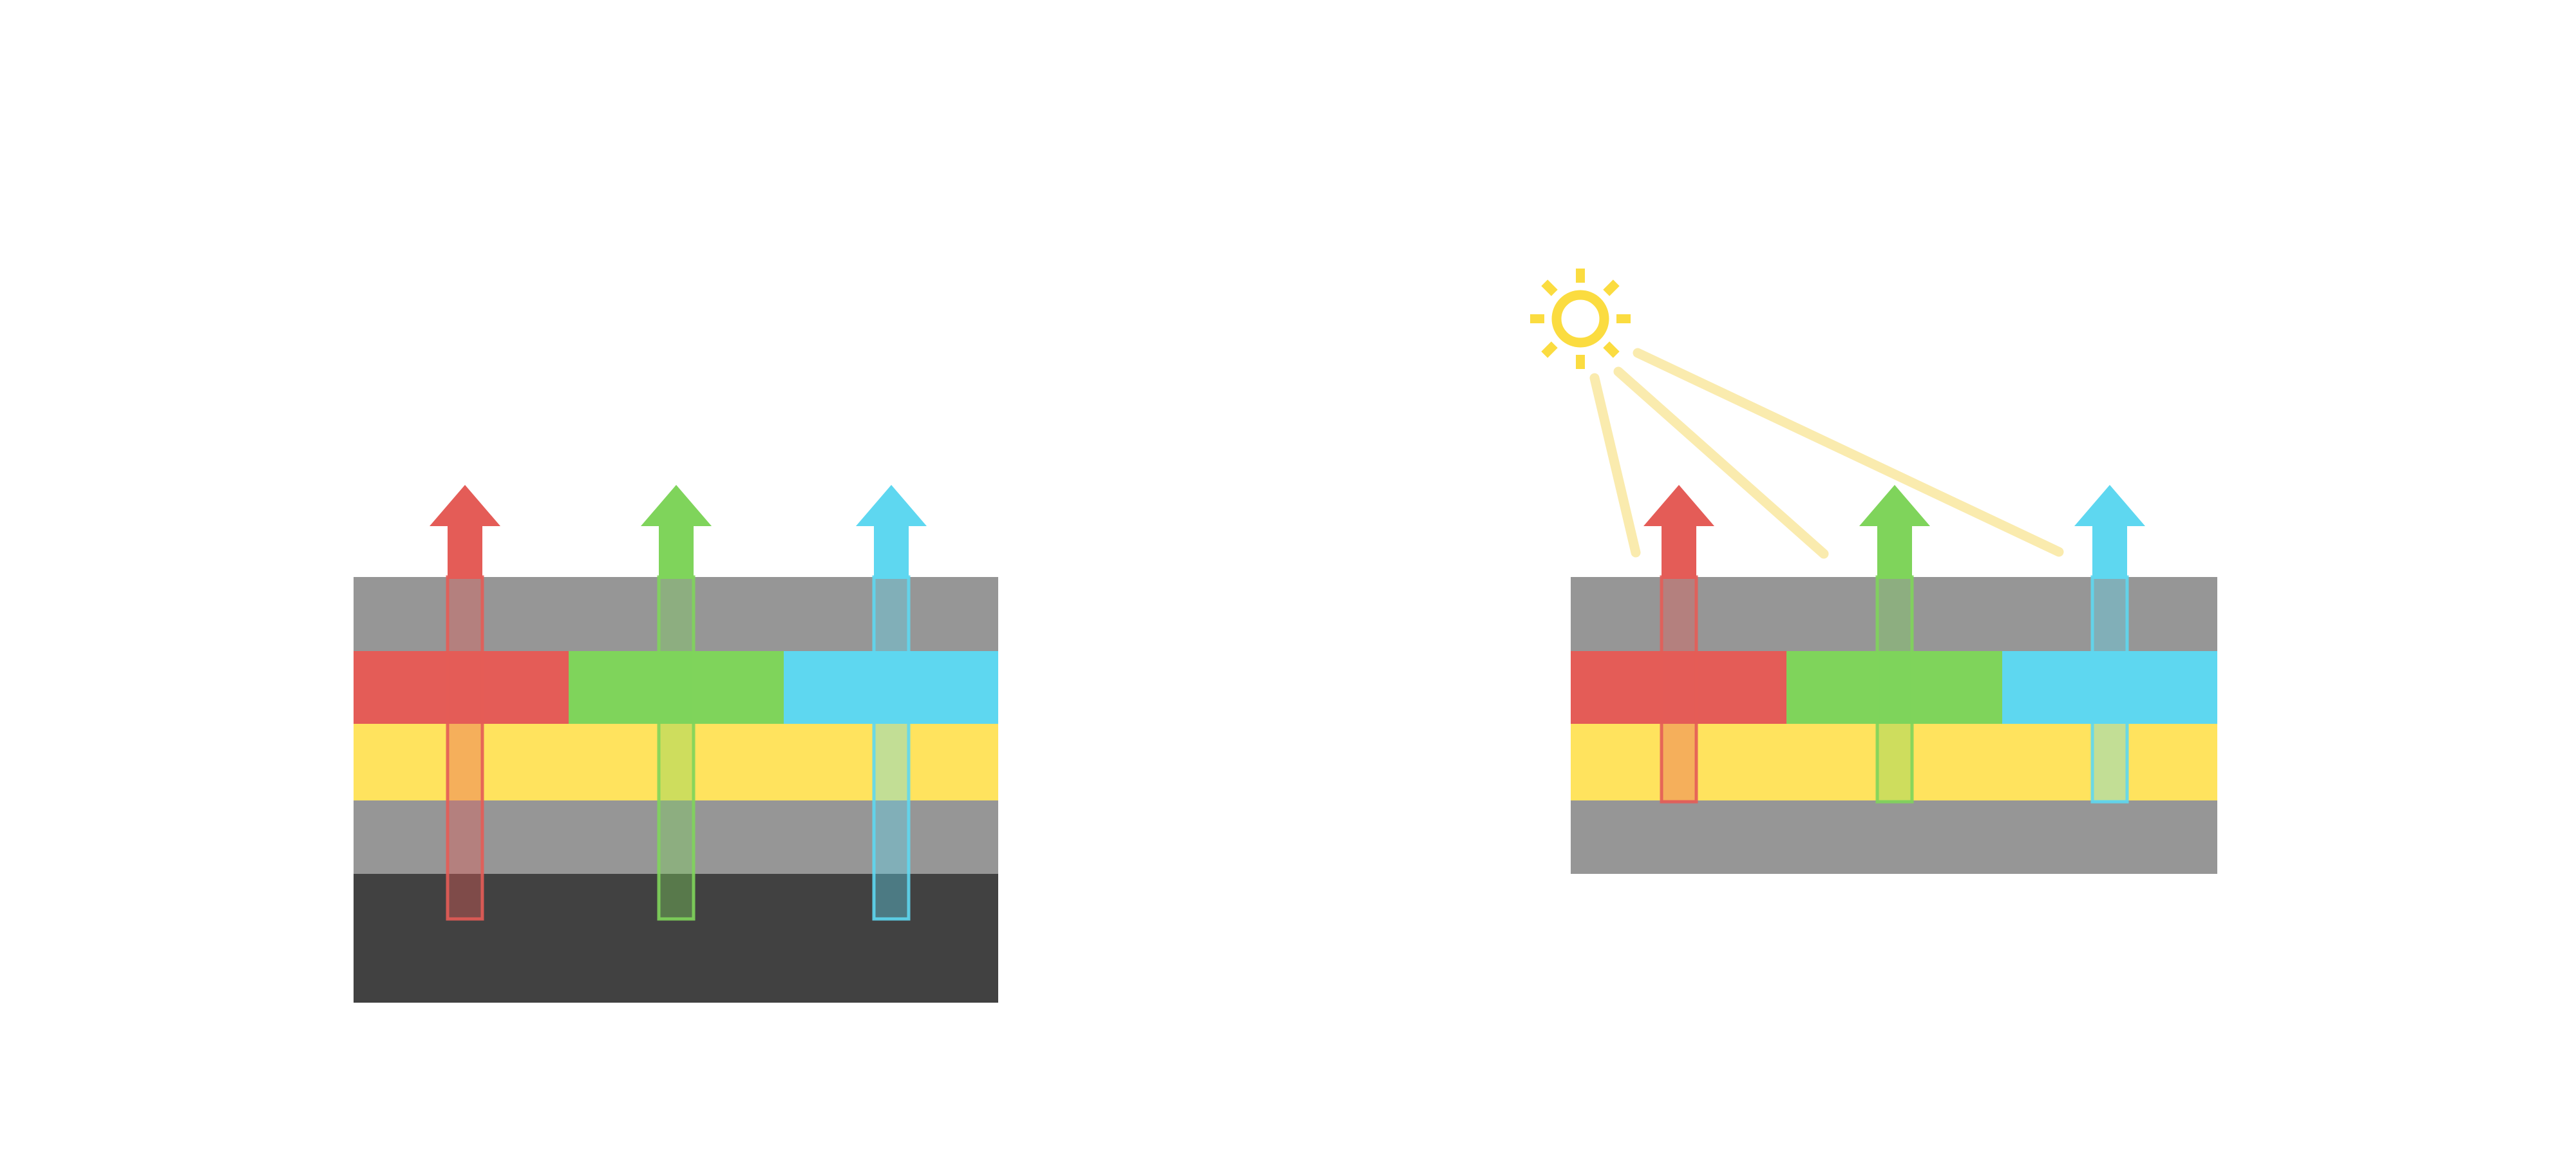 The width and height of the screenshot is (2576, 1154). I want to click on gray-layer-bottom-left-stack, so click(676, 837).